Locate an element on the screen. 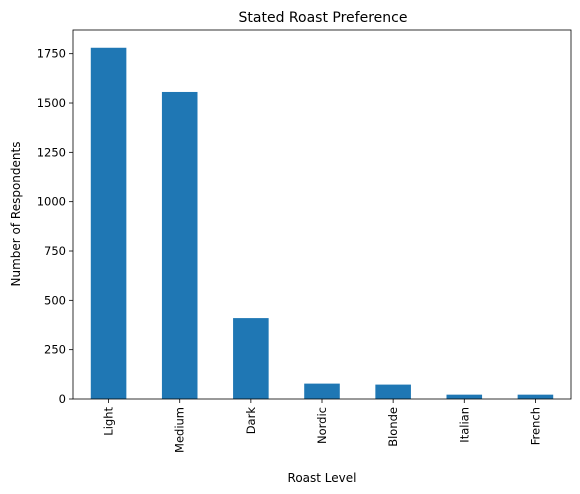 The height and width of the screenshot is (494, 580). y-tick-label: 1250 is located at coordinates (51, 152).